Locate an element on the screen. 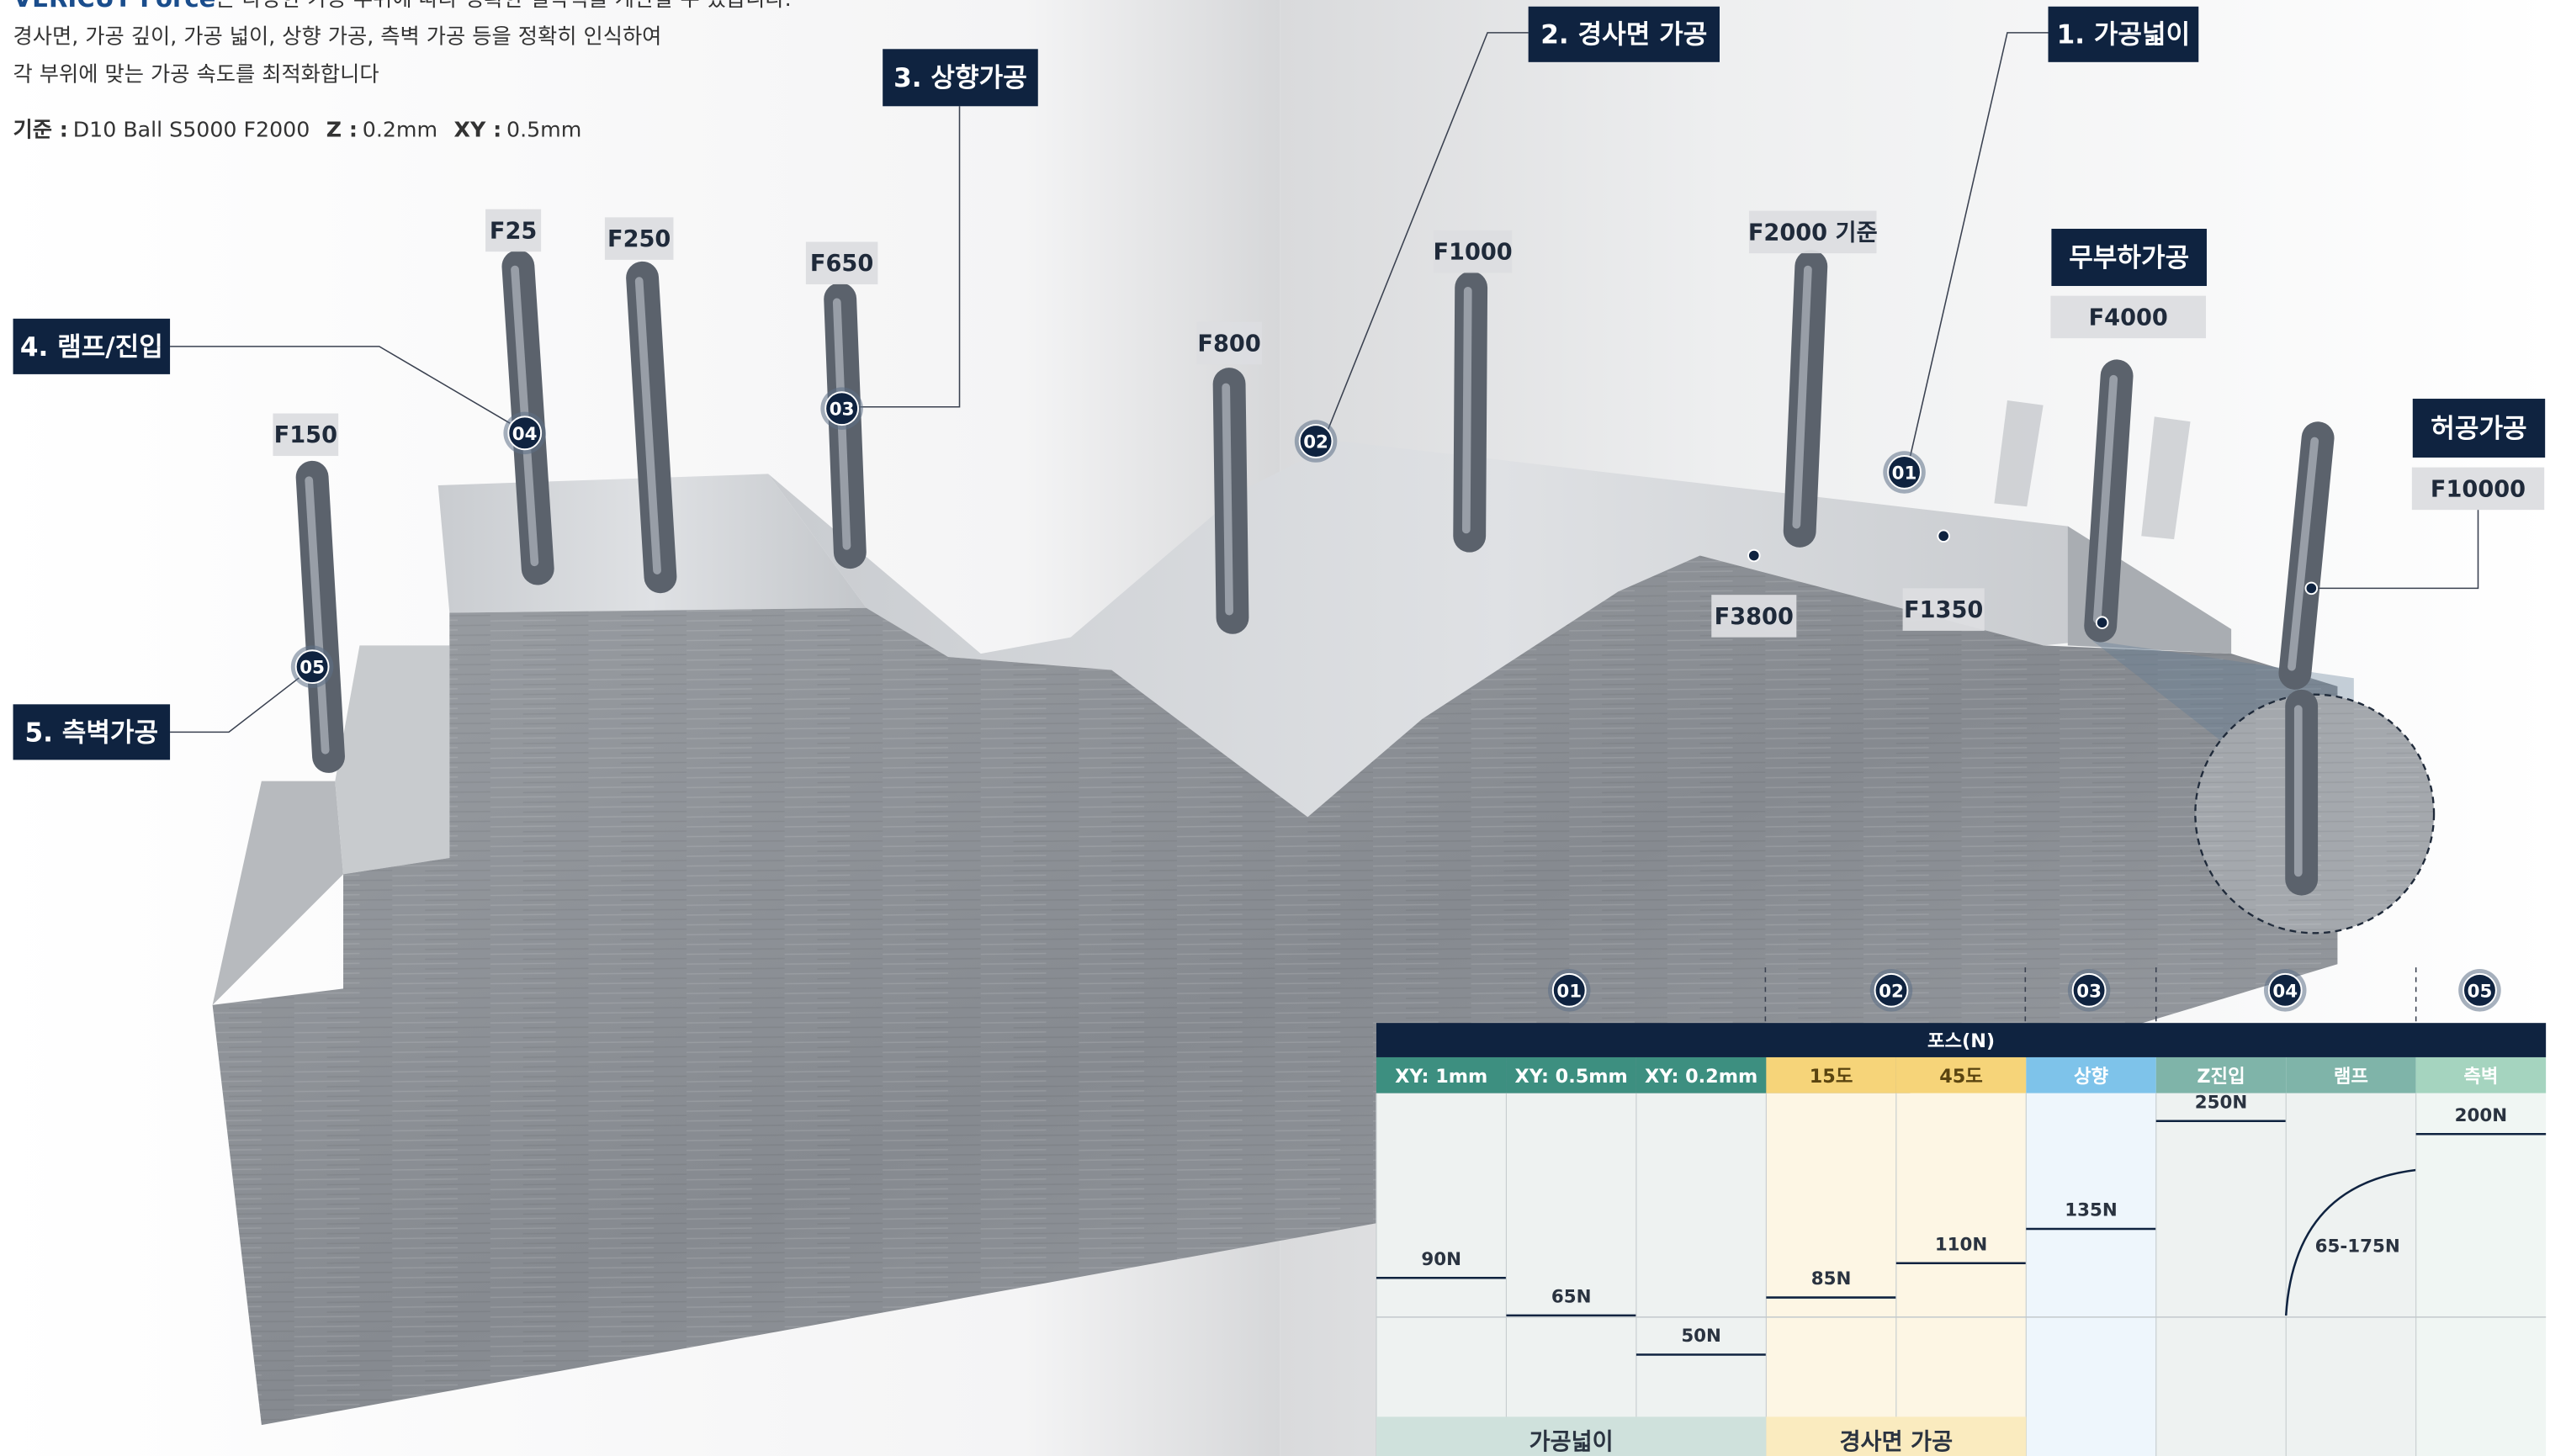  feed-label: F1000 is located at coordinates (1473, 253).